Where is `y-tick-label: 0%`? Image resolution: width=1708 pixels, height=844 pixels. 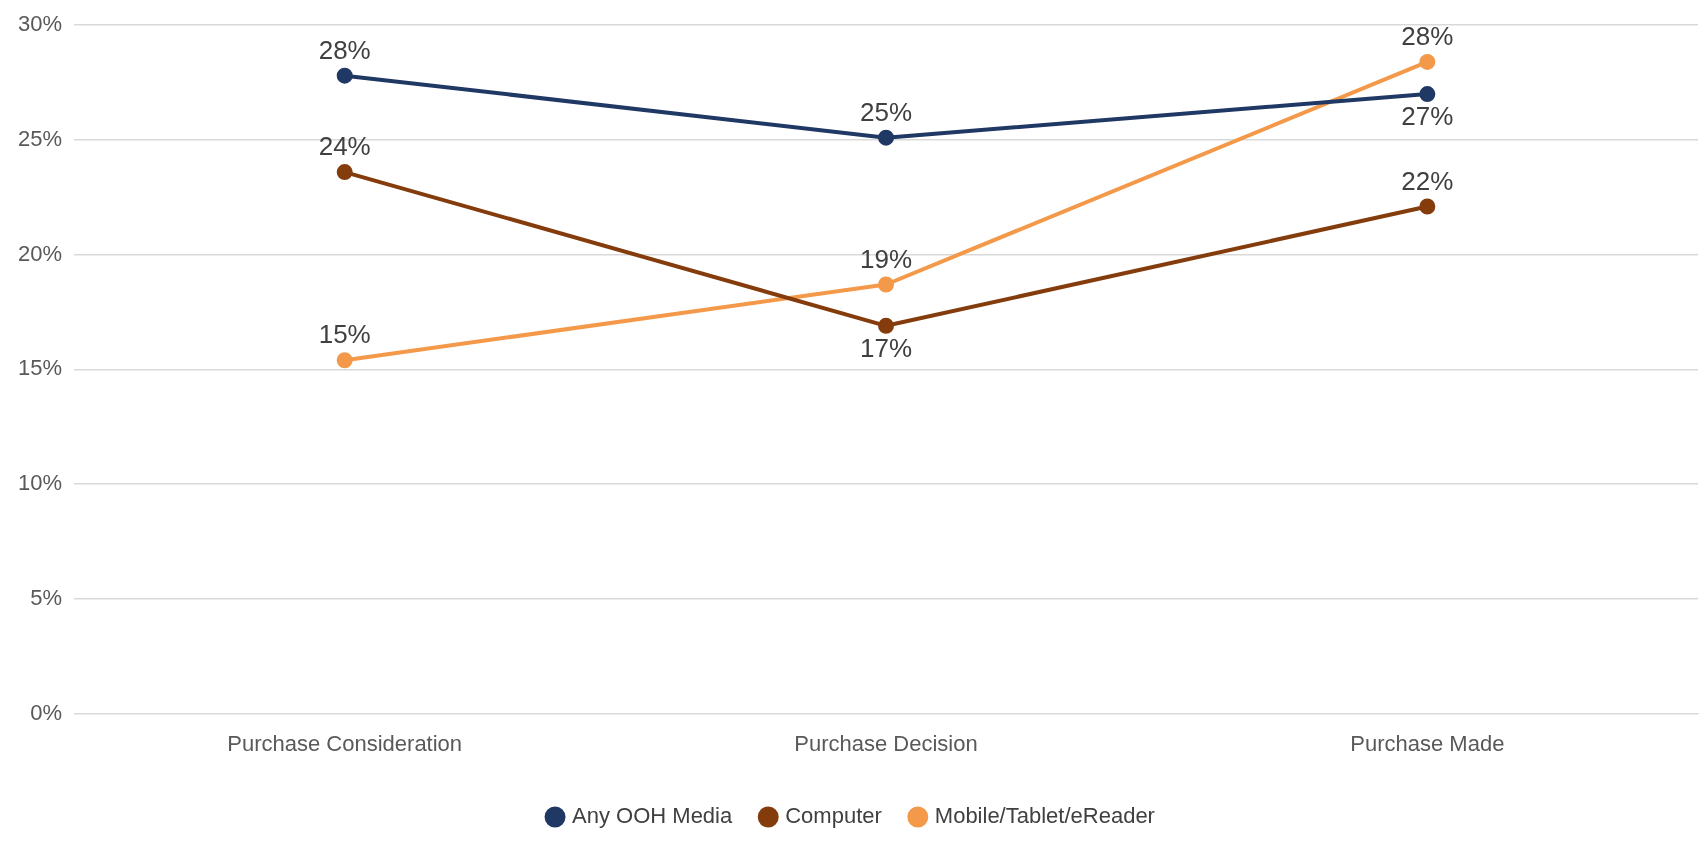
y-tick-label: 0% is located at coordinates (46, 712).